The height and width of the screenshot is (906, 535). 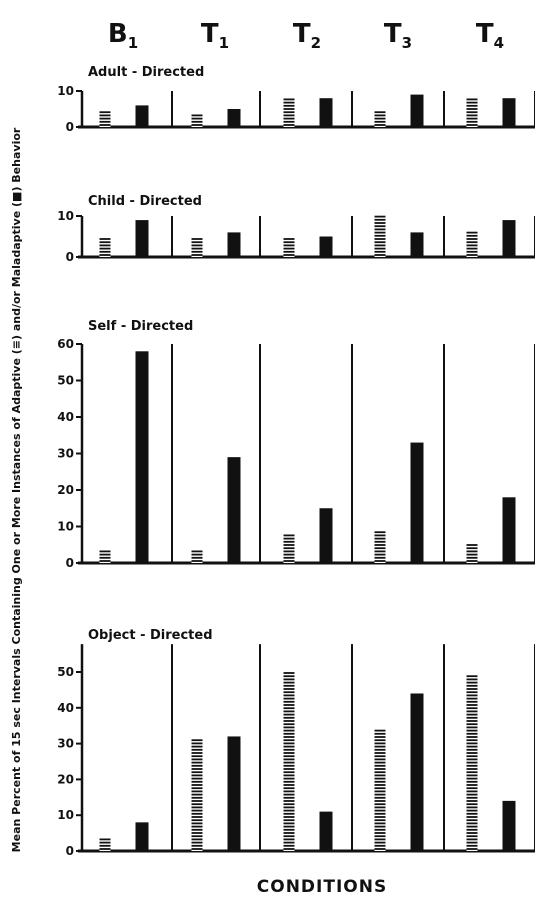 I want to click on condition-header-t3: T3, so click(x=398, y=35).